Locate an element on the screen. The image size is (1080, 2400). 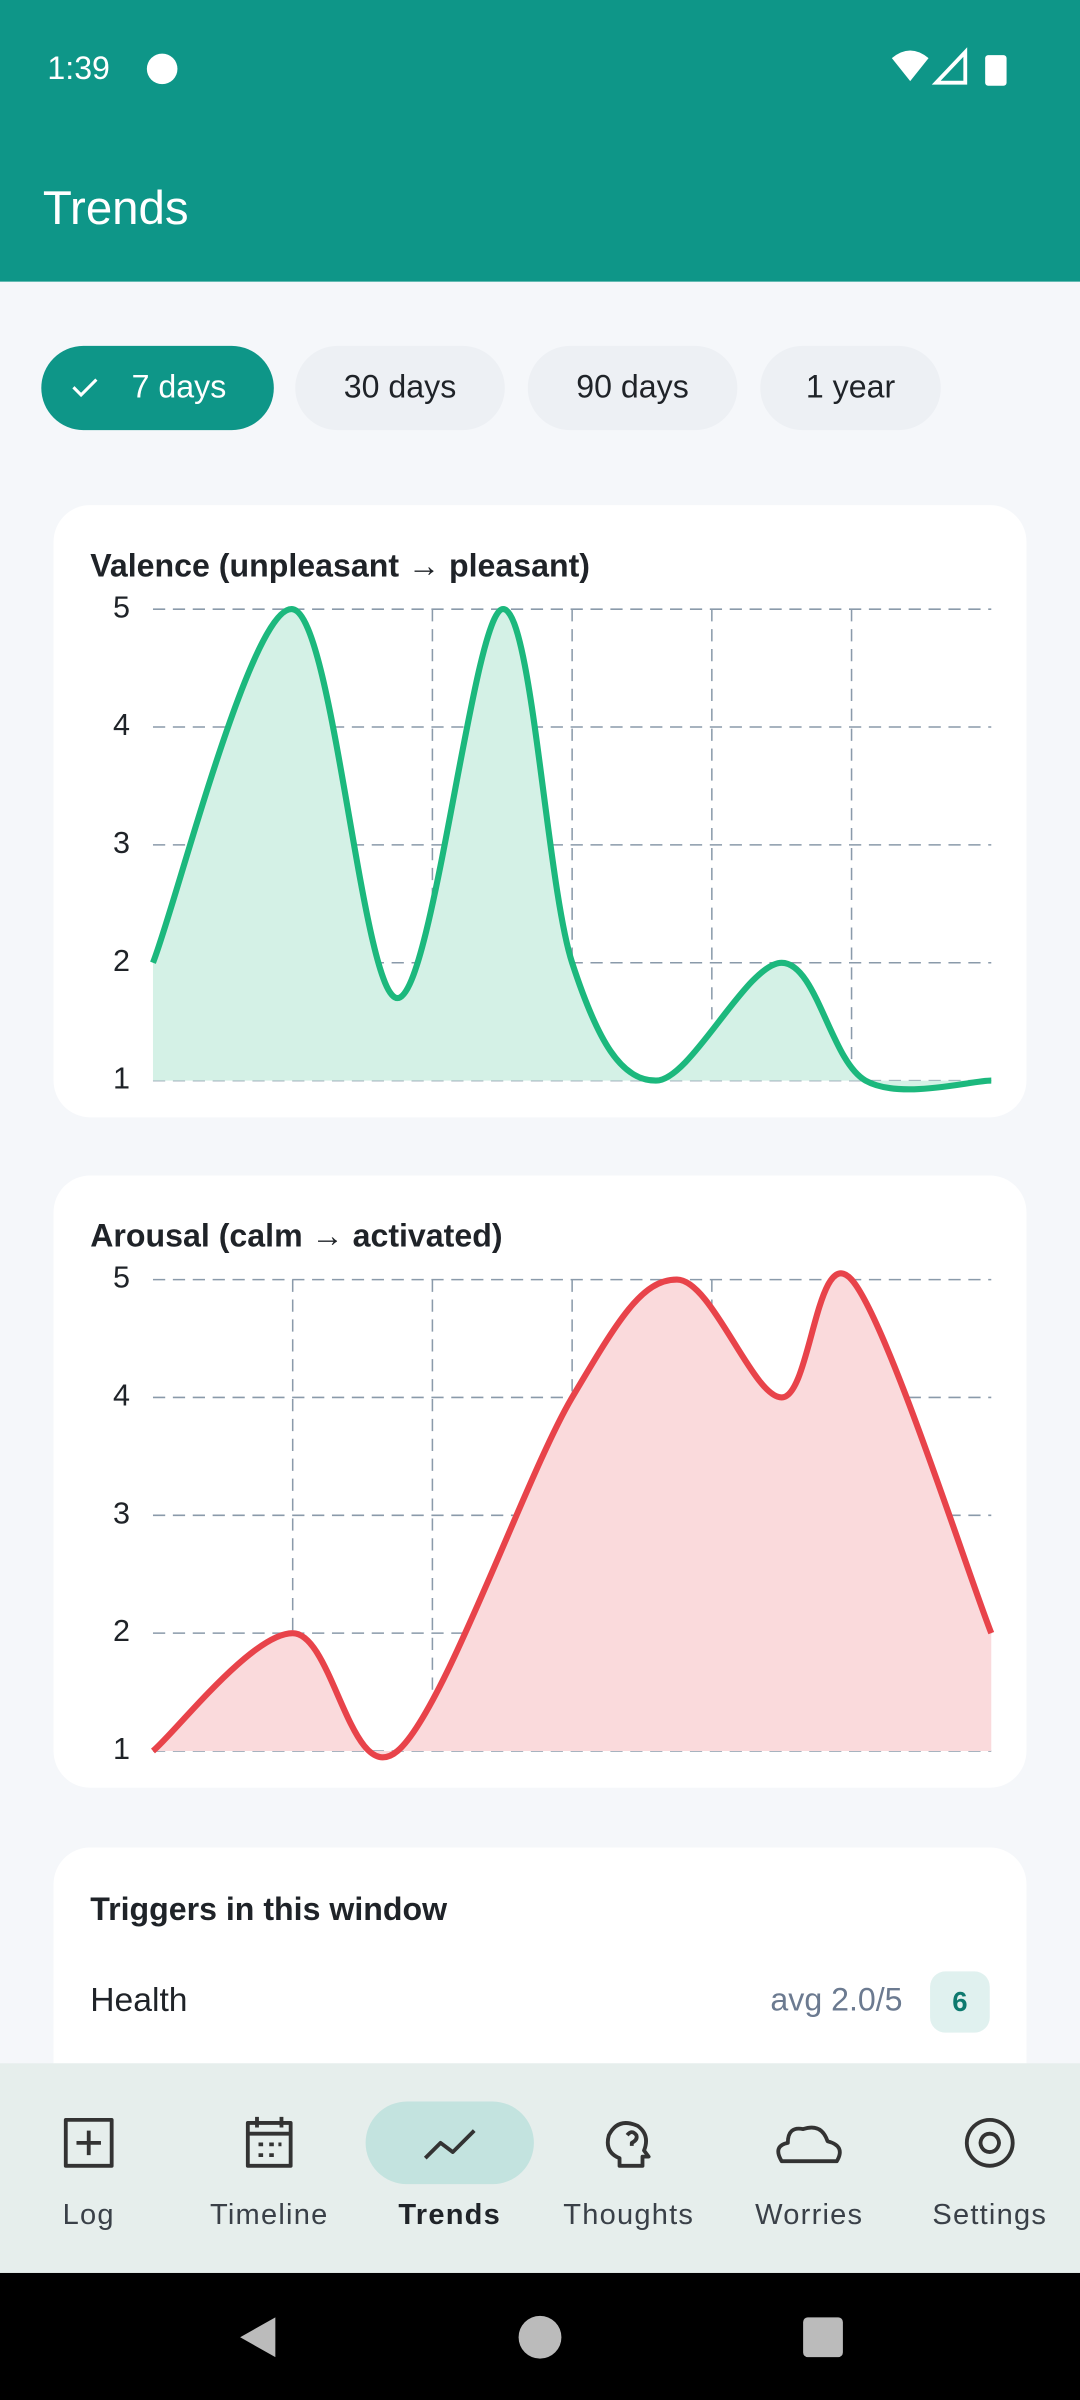
filter-label: 30 days is located at coordinates (400, 386).